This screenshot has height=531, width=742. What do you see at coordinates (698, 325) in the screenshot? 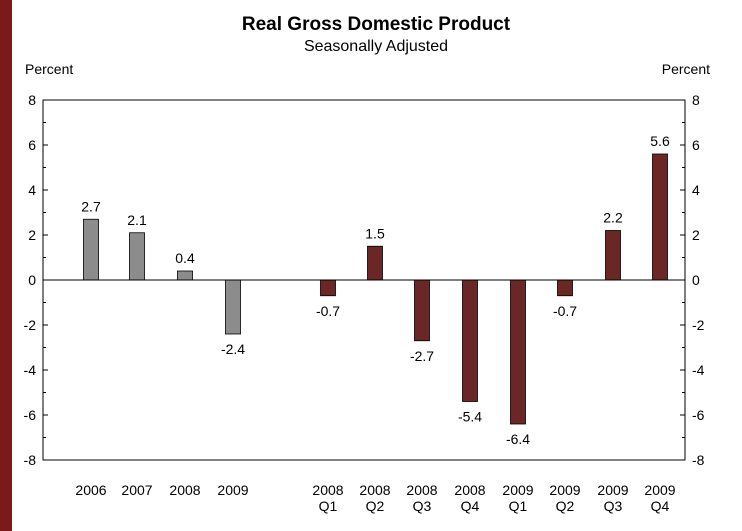
I see `y-tick-label-right: -2` at bounding box center [698, 325].